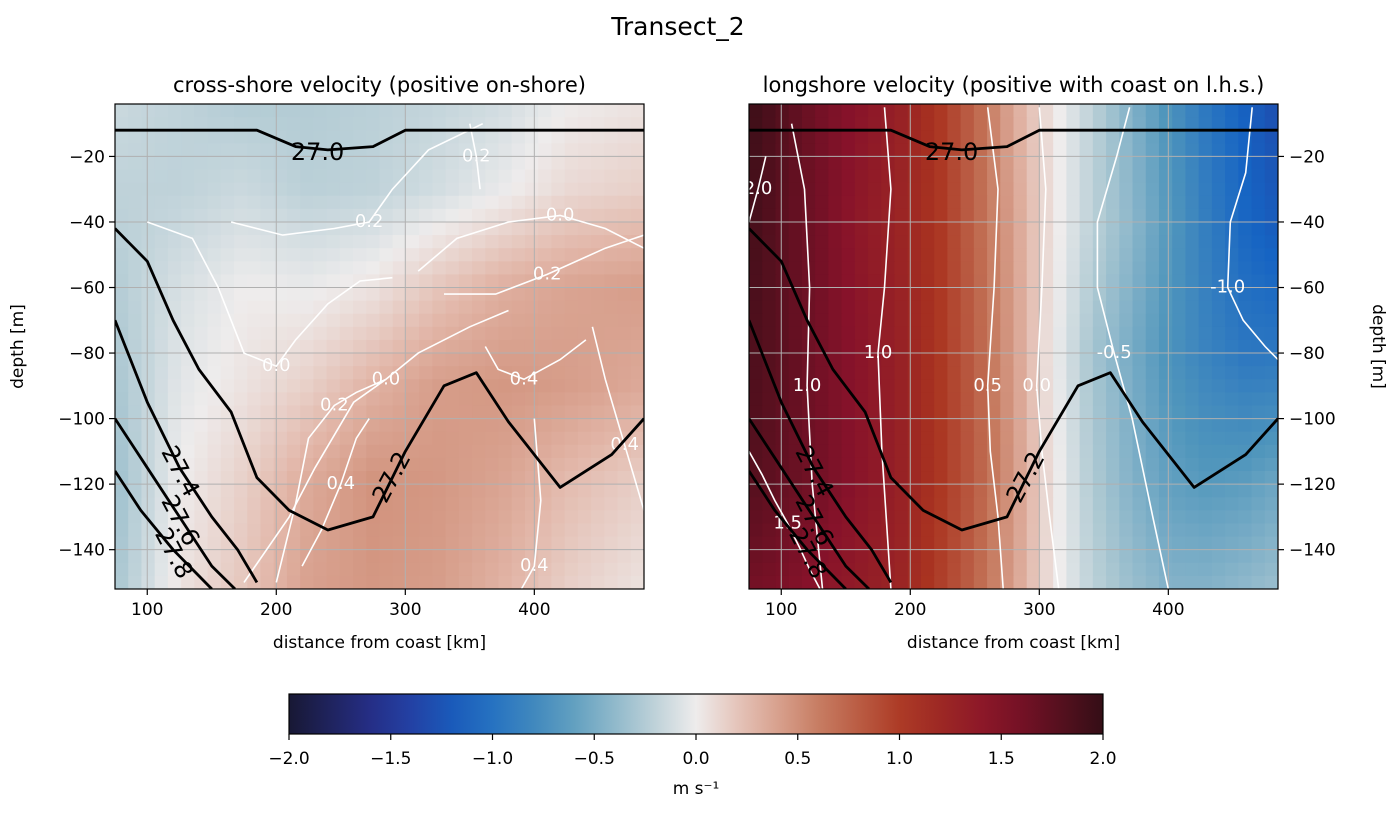 This screenshot has height=816, width=1395. Describe the element at coordinates (899, 759) in the screenshot. I see `colorbar-tick-label: 1.0` at that location.